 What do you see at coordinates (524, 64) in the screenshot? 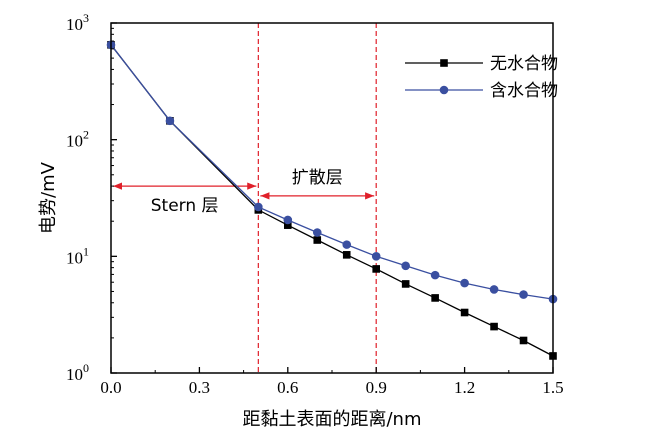
I see `legend-label-0: 无水合物` at bounding box center [524, 64].